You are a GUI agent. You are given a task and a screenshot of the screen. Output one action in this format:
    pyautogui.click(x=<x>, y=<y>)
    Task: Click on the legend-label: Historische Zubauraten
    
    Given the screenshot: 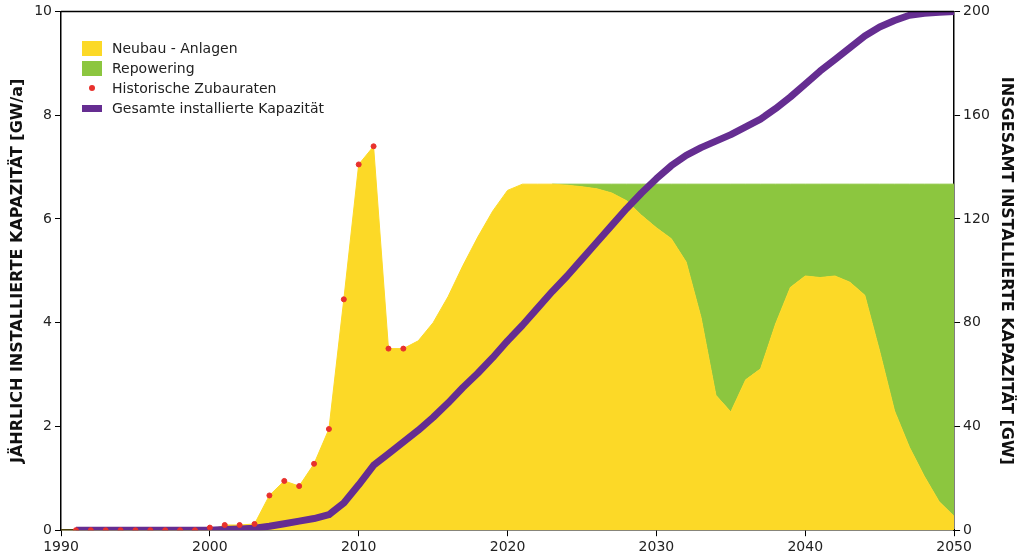 What is the action you would take?
    pyautogui.click(x=194, y=88)
    